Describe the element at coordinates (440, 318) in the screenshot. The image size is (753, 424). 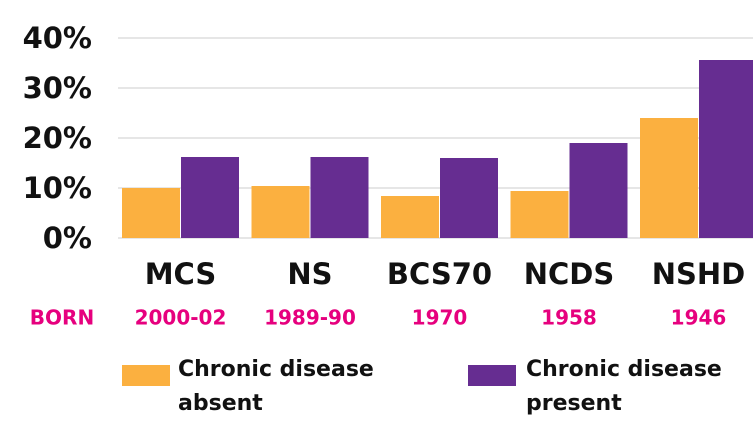
I see `year-label: 1970` at that location.